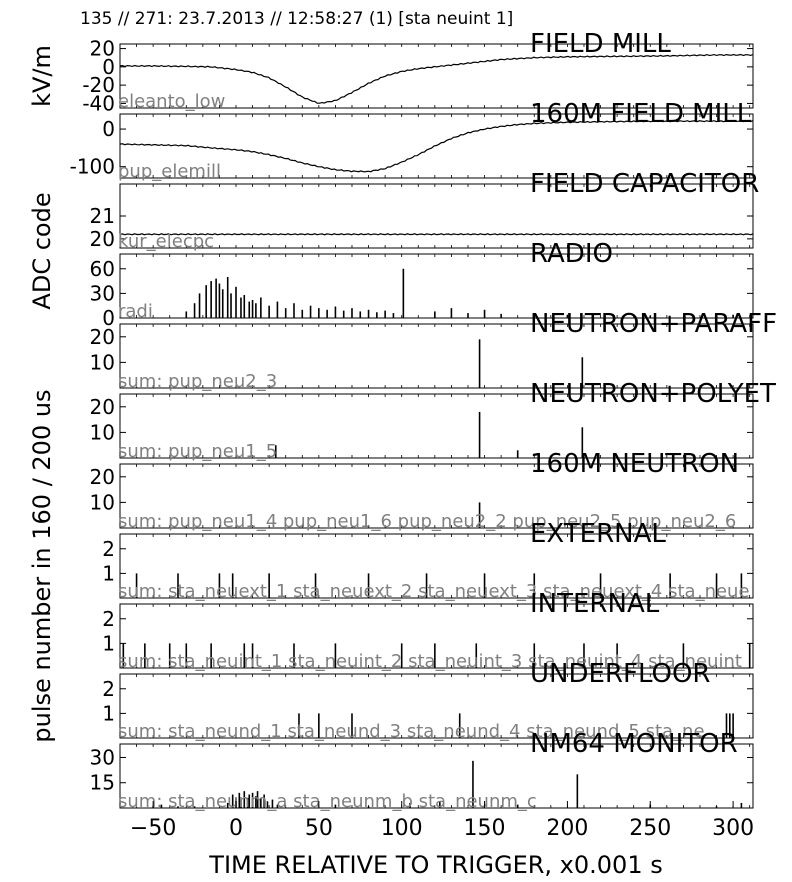 The image size is (792, 882). I want to click on panel-1: 200-20-40 FIELD MILL eleanto_low, so click(418, 72).